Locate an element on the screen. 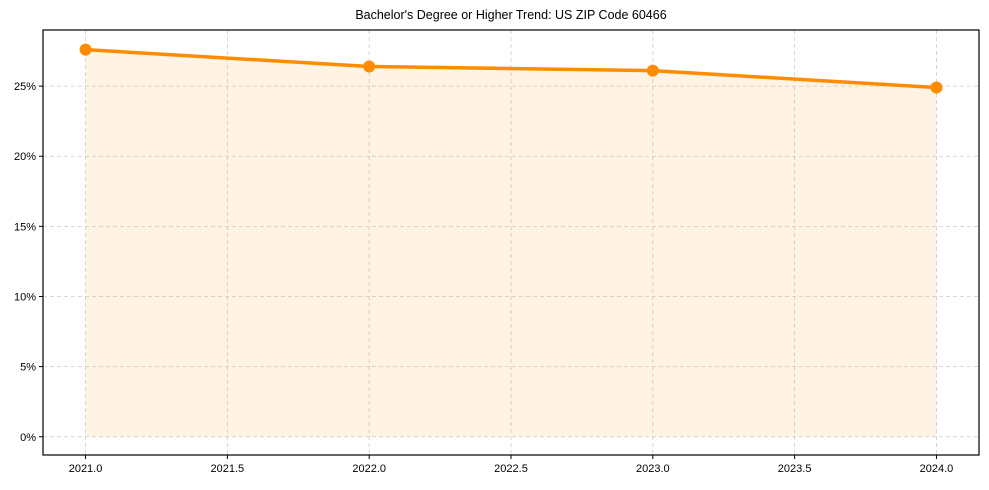  data-markers is located at coordinates (511, 68).